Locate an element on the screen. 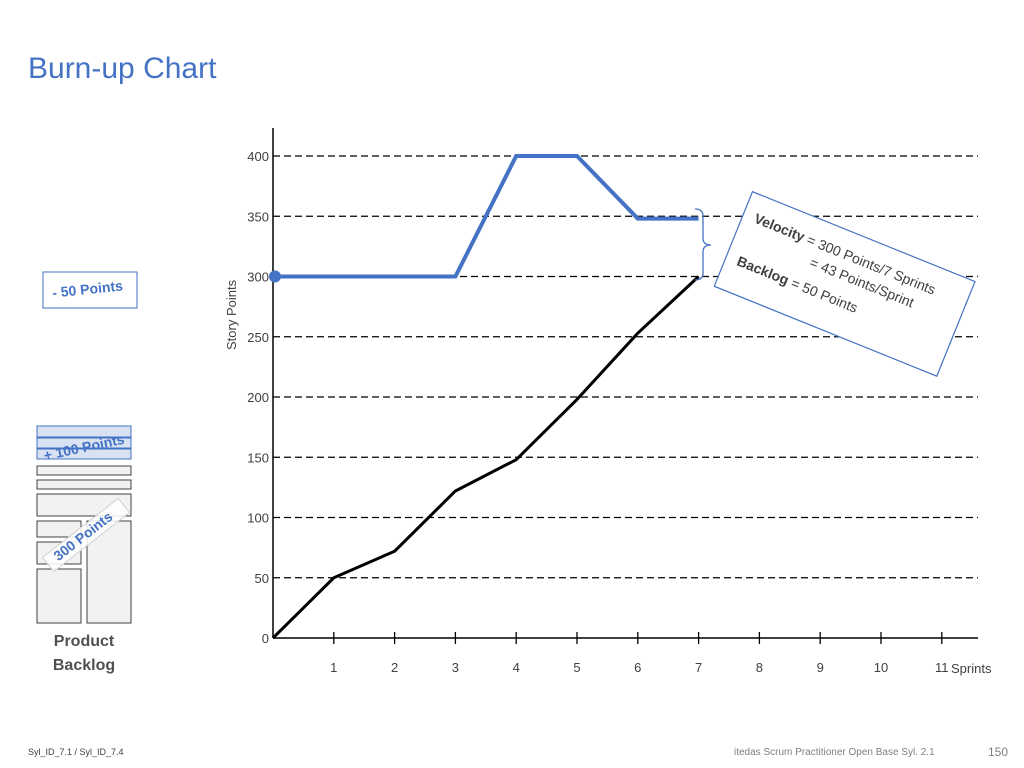 The width and height of the screenshot is (1024, 768). y-tick-label: 50 is located at coordinates (262, 578).